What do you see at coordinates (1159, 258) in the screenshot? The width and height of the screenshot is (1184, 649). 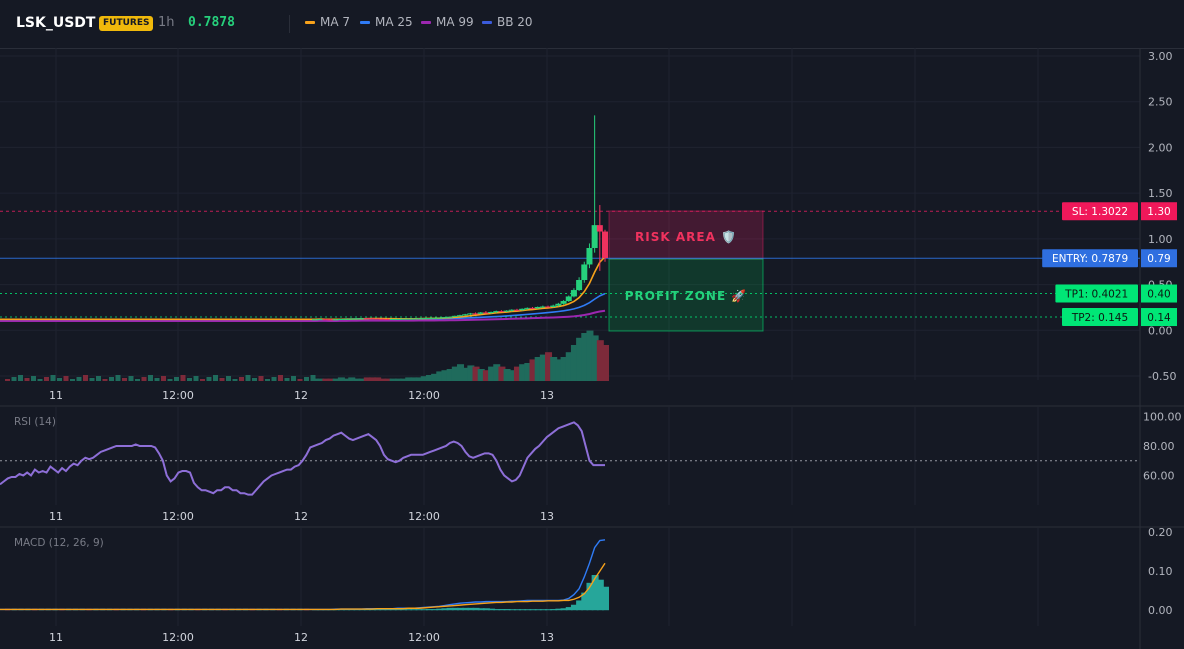 I see `entry-axis-box` at bounding box center [1159, 258].